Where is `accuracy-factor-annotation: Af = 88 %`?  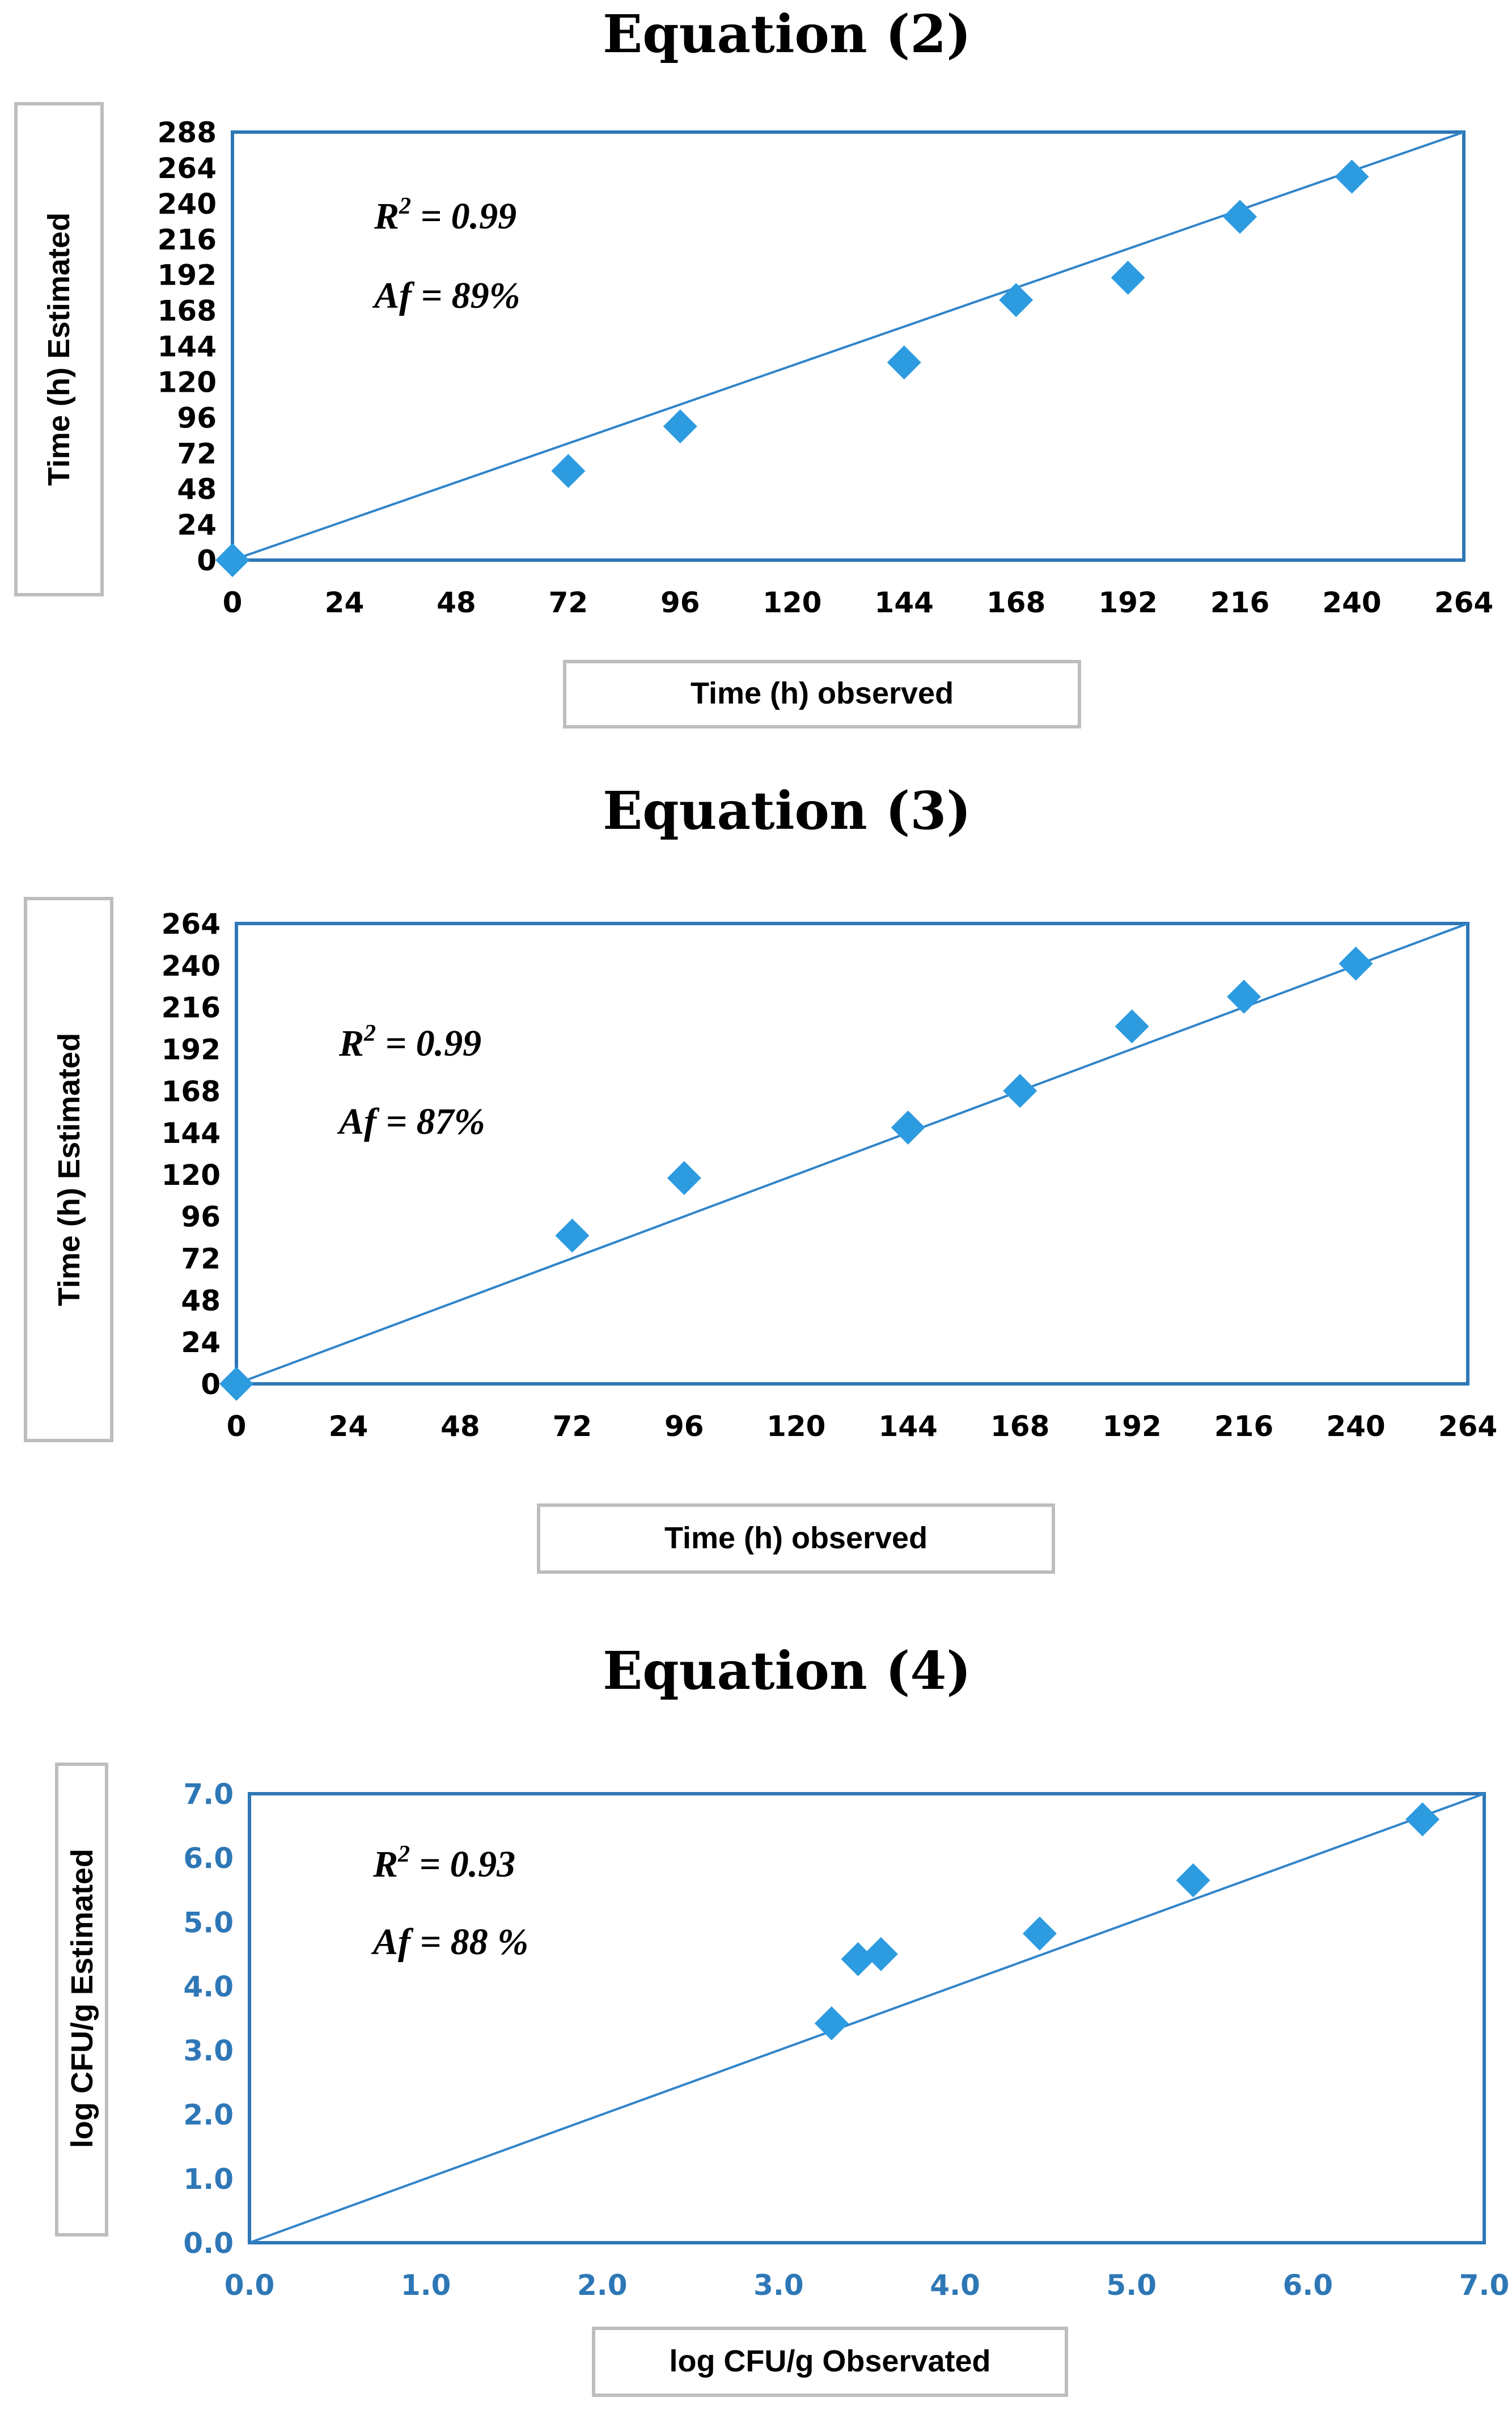
accuracy-factor-annotation: Af = 88 % is located at coordinates (449, 1942).